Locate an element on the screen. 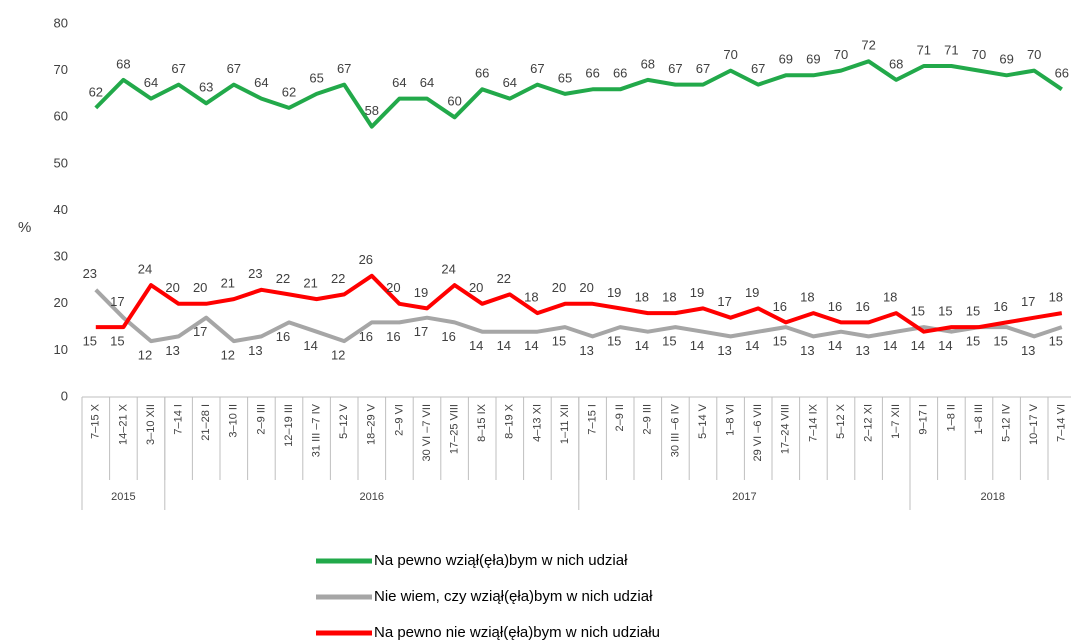 Image resolution: width=1071 pixels, height=643 pixels. x-tick-label: 7–14 VI is located at coordinates (1062, 423).